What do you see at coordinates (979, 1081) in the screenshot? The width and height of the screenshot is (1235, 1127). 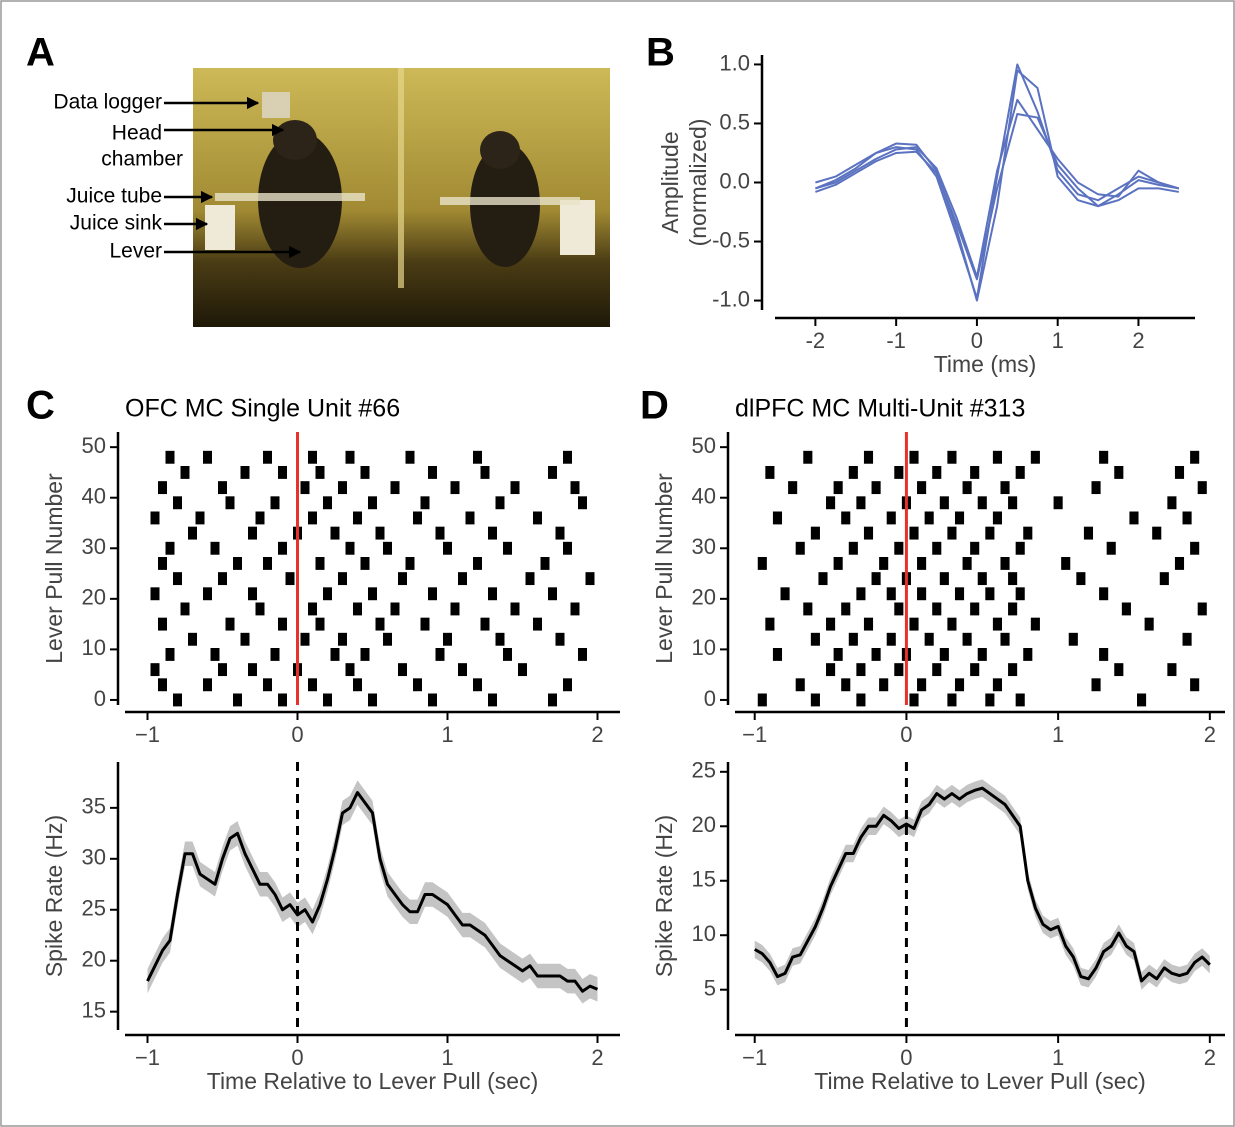 I see `x-axis-title: Time Relative to Lever Pull (sec)` at bounding box center [979, 1081].